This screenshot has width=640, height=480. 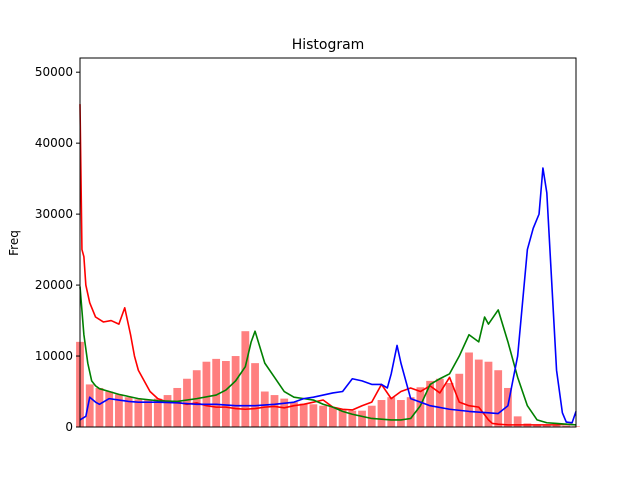 I want to click on y-tick-label: 50000, so click(x=54, y=72).